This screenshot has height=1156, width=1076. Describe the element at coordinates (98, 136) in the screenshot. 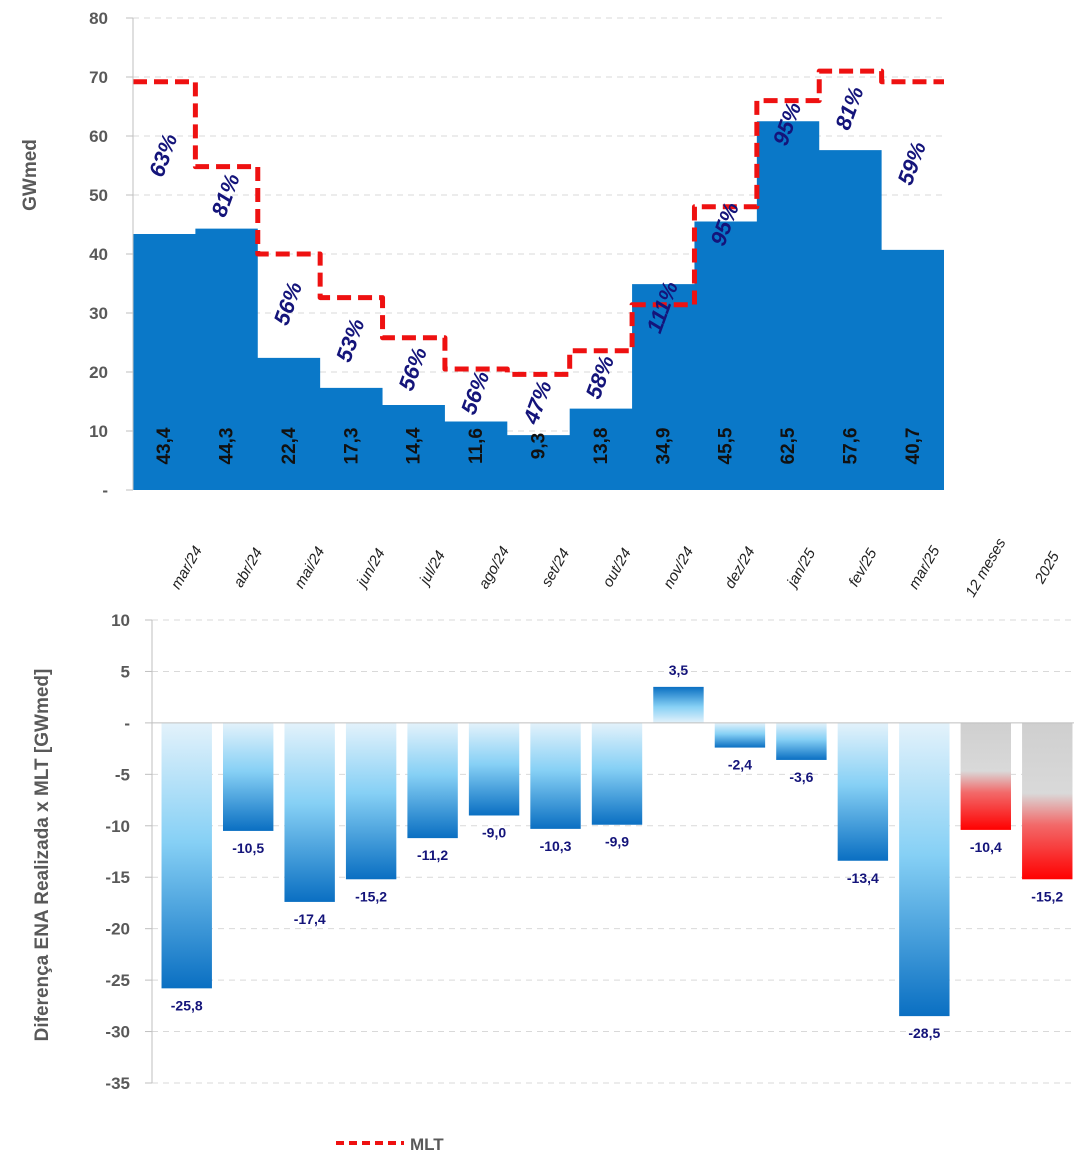

I see `top-y-tick-label: 60` at that location.